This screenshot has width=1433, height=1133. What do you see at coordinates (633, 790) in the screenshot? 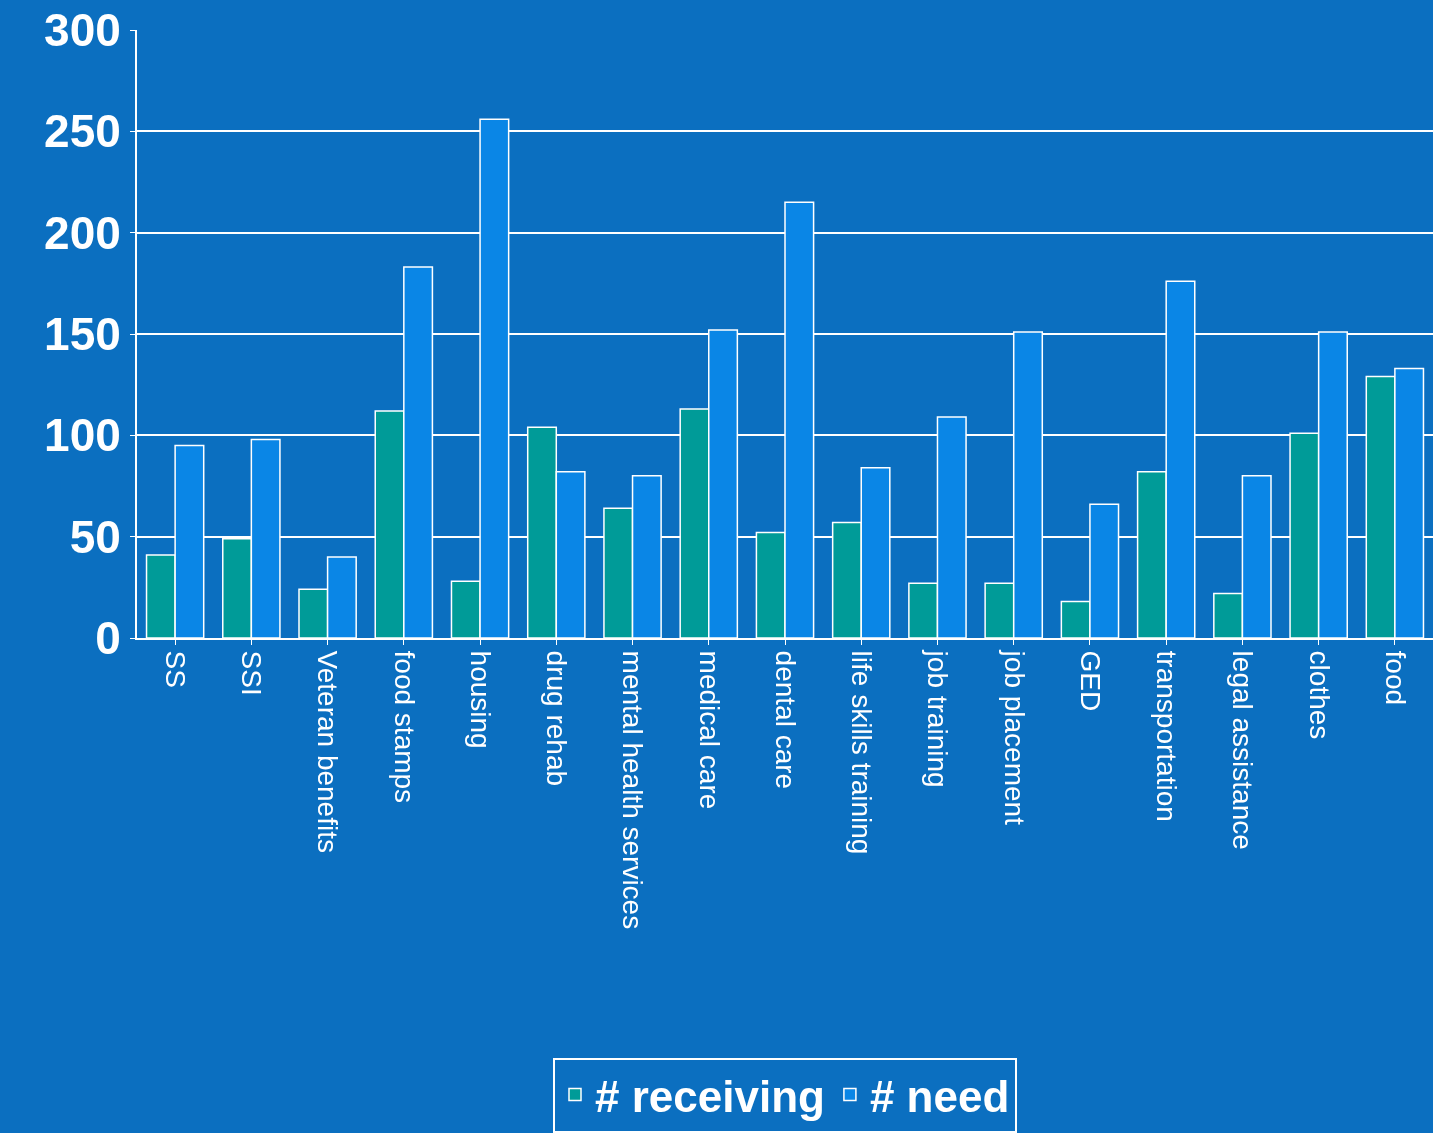
I see `x-tick-label: mental health services` at bounding box center [633, 790].